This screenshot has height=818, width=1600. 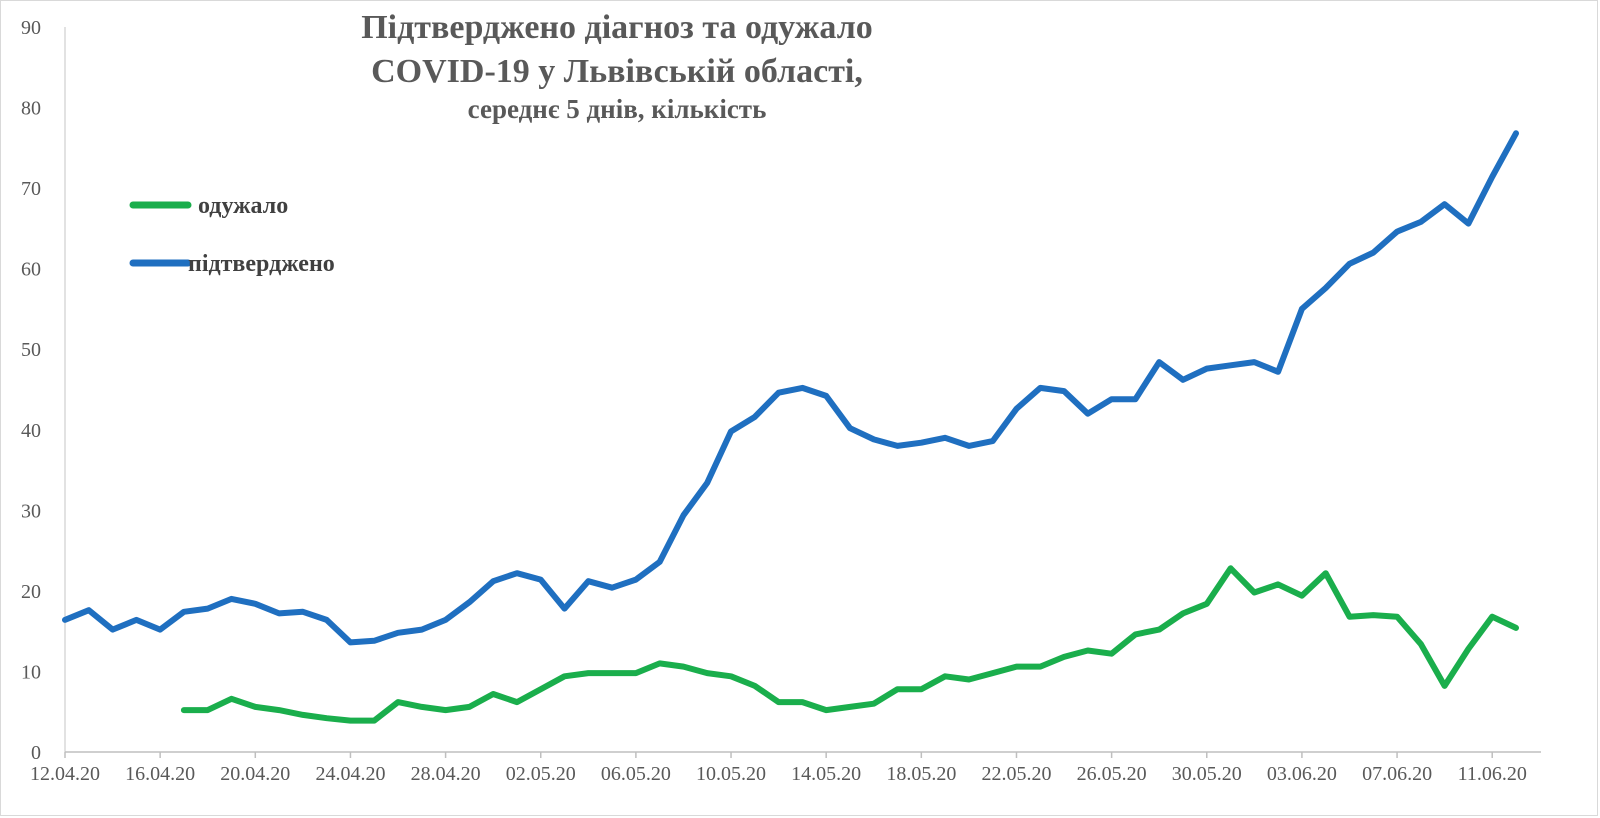 What do you see at coordinates (446, 774) in the screenshot?
I see `x-tick-label: 28.04.20` at bounding box center [446, 774].